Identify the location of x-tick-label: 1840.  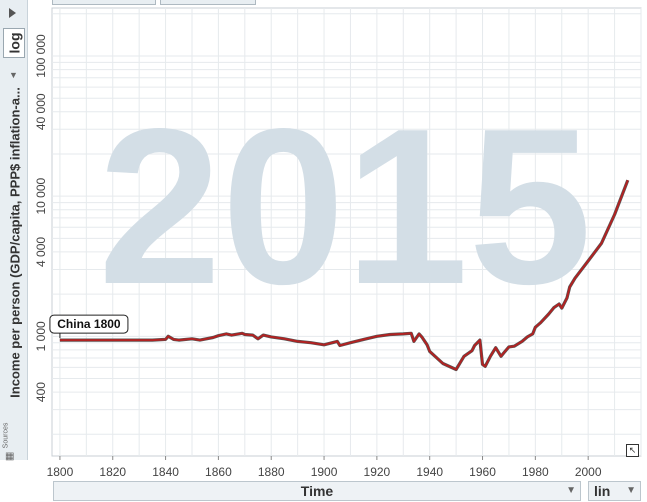
(165, 472).